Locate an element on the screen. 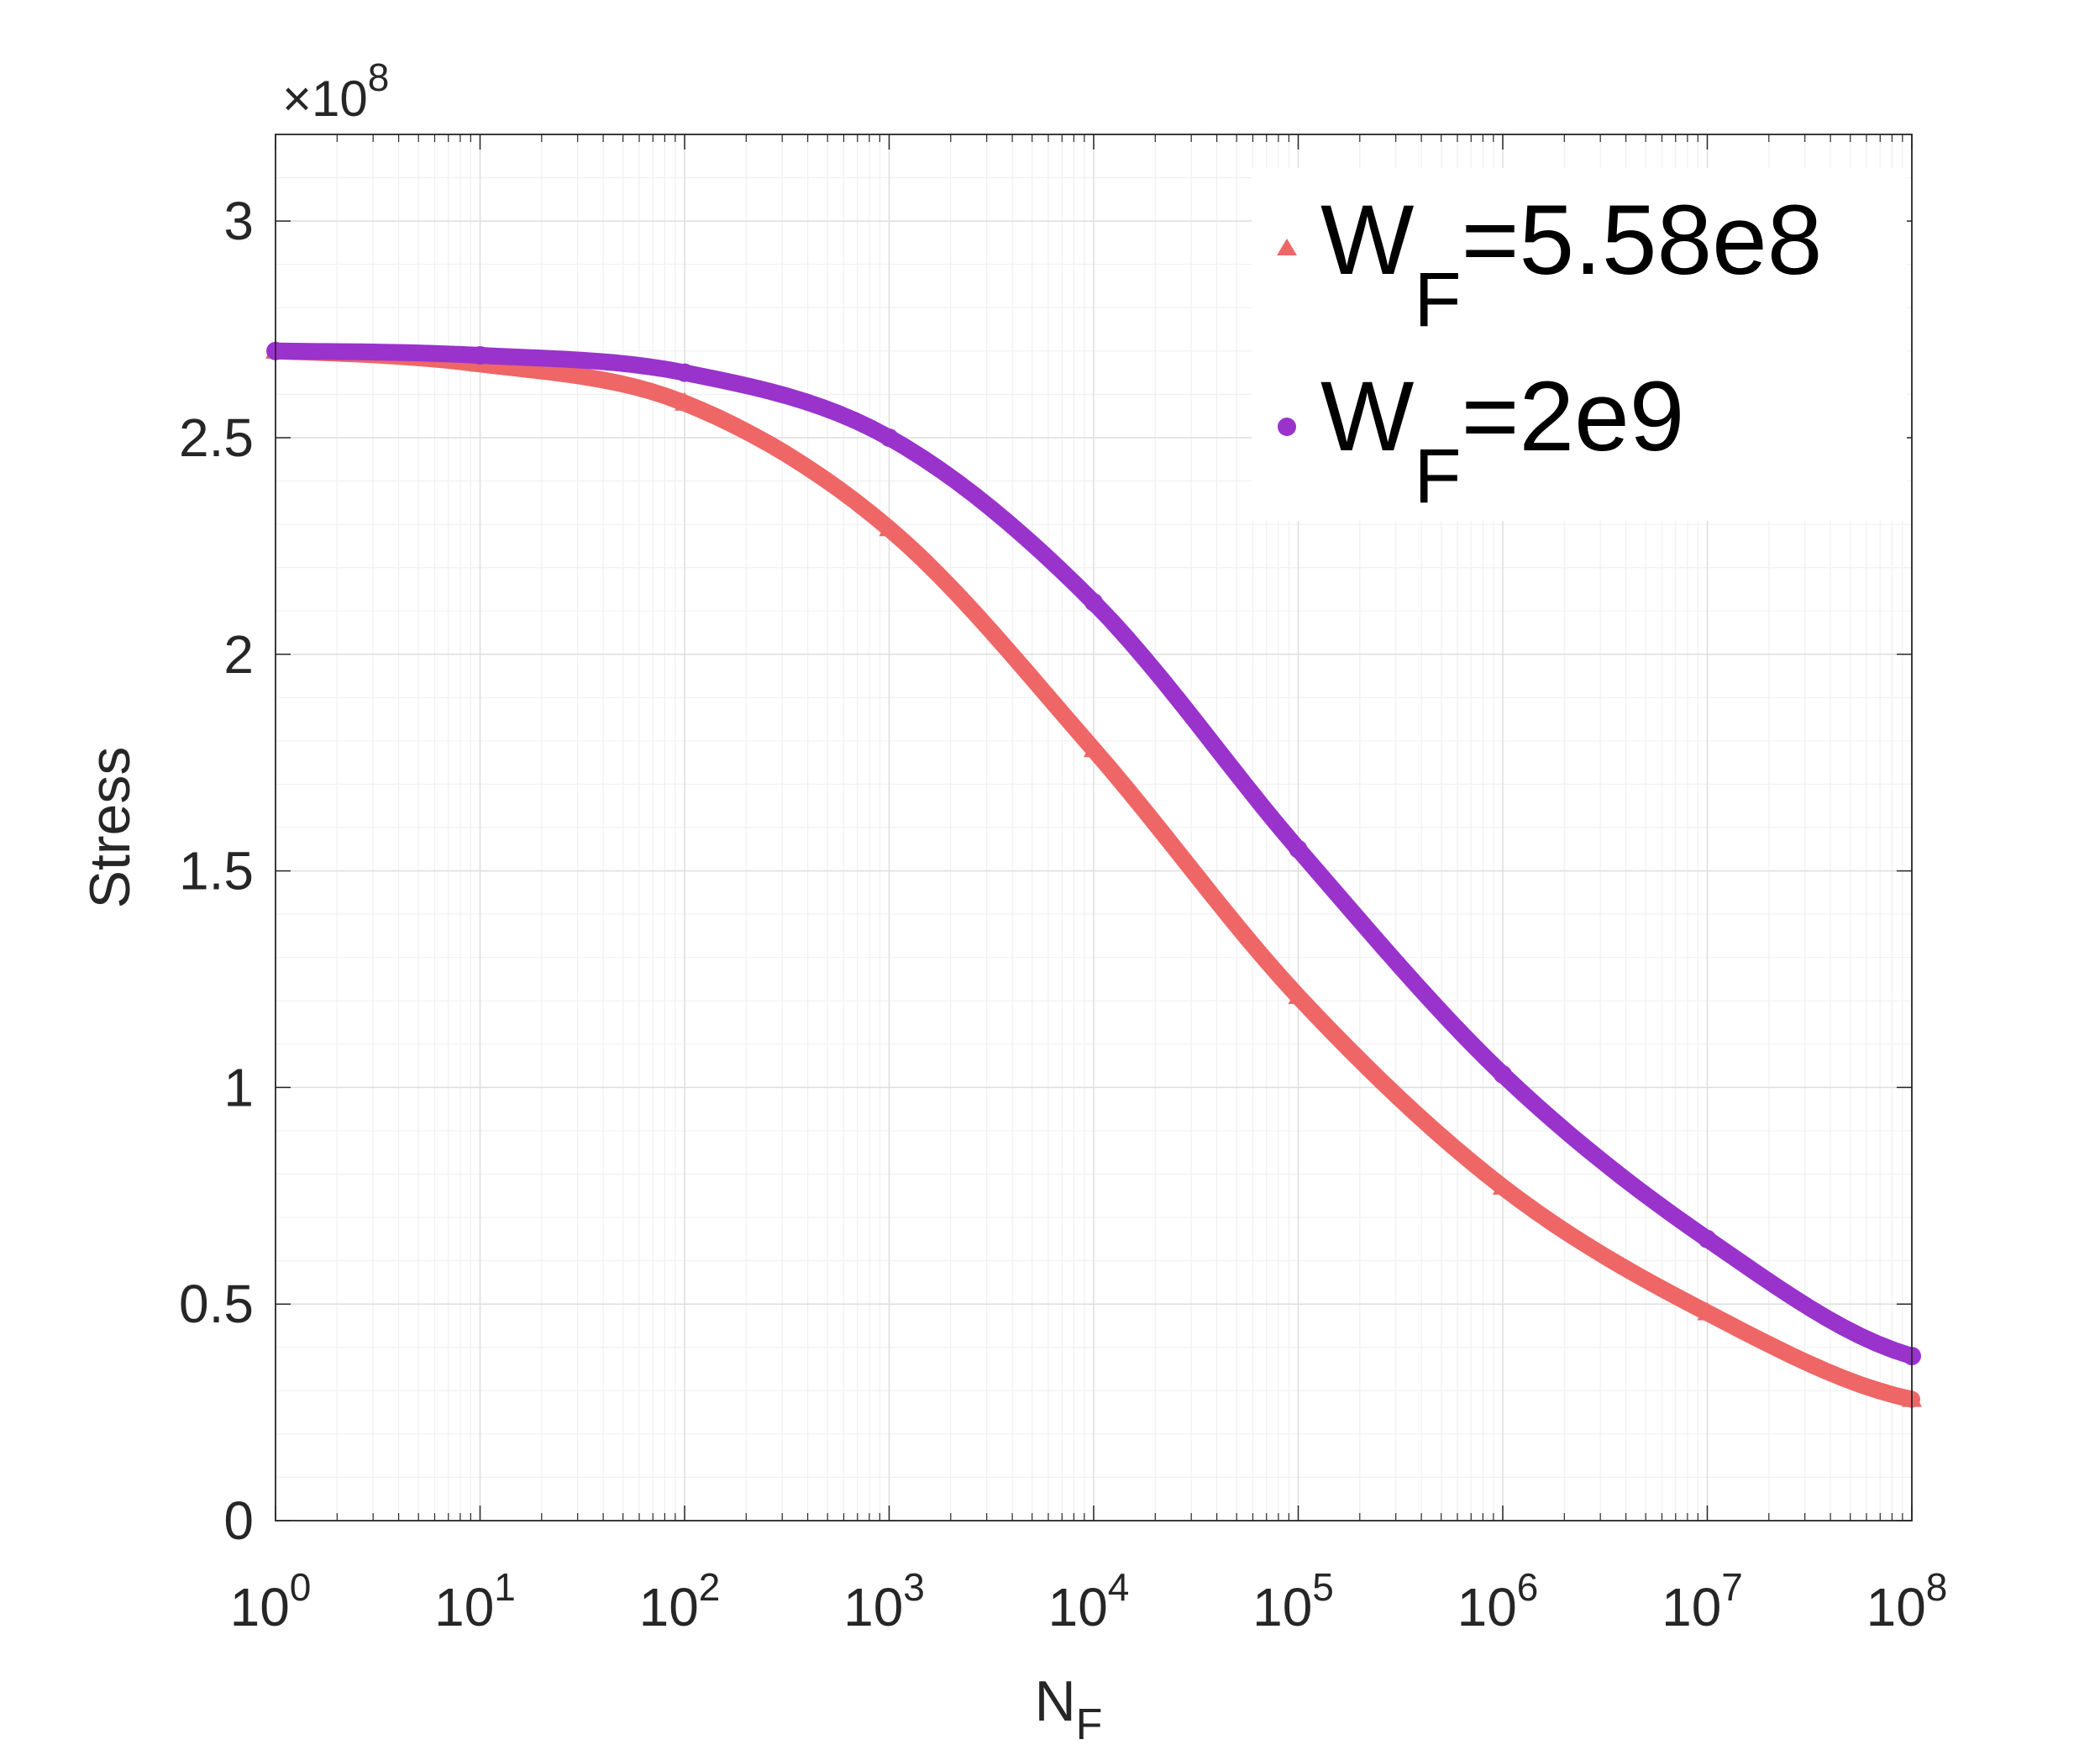 The width and height of the screenshot is (2100, 1750). x-tick-label: 10⁶ is located at coordinates (1498, 1601).